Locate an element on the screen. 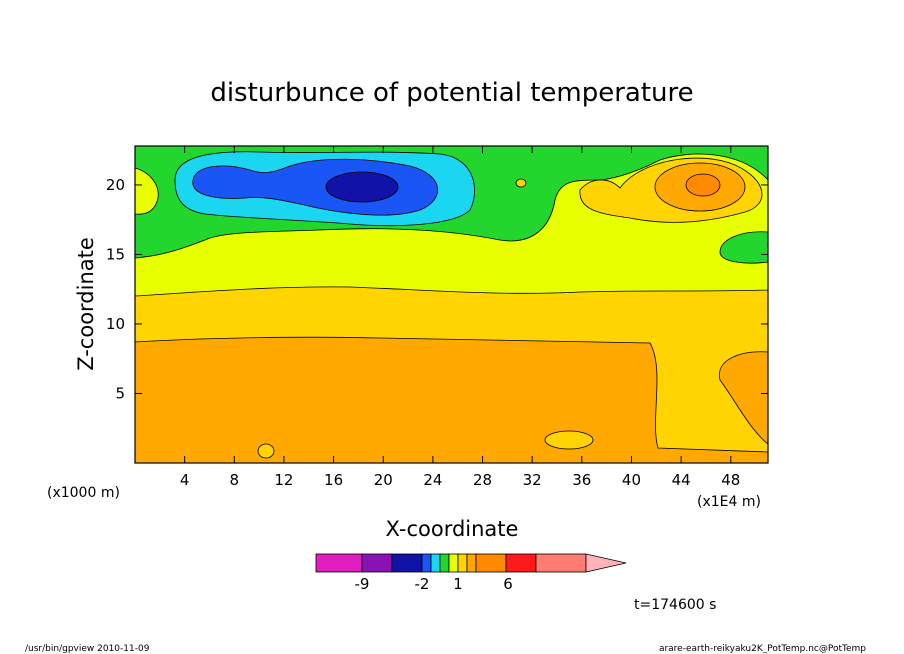  y-axis-title: Z-coordinate is located at coordinates (86, 304).